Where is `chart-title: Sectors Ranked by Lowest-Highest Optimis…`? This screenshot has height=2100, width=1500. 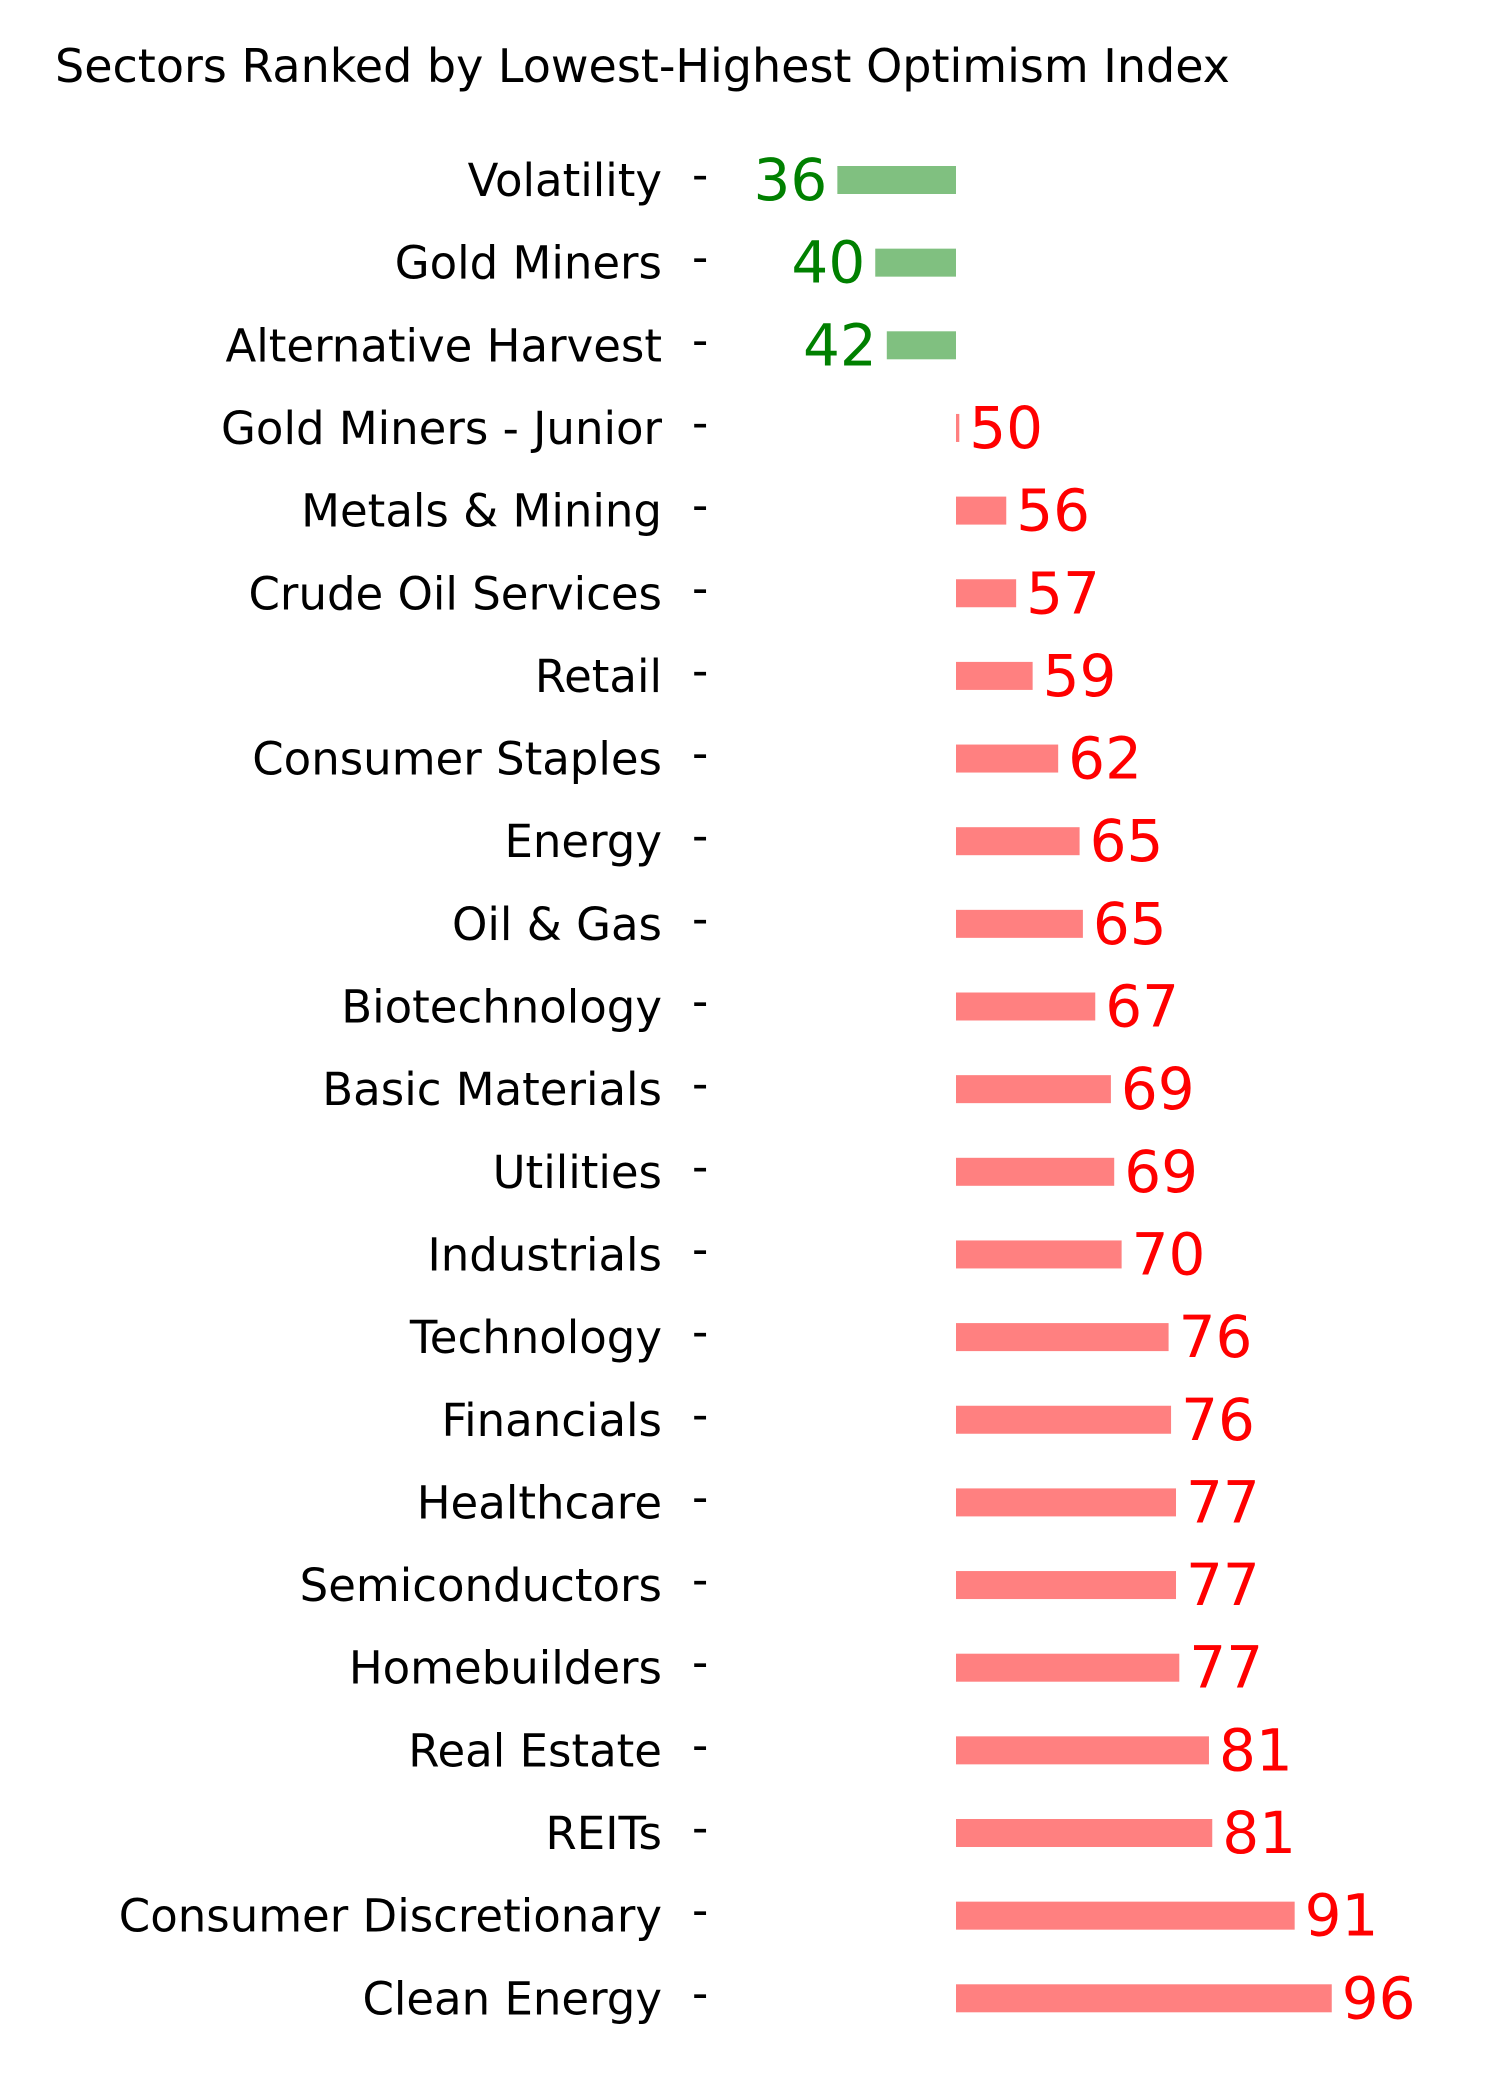 chart-title: Sectors Ranked by Lowest-Highest Optimis… is located at coordinates (642, 66).